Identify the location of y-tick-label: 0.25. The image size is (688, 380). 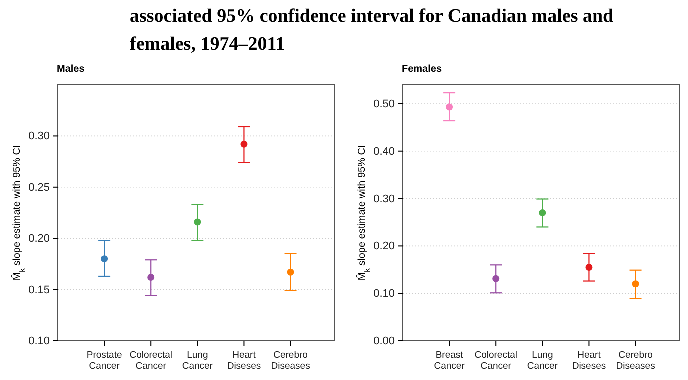
(39, 188).